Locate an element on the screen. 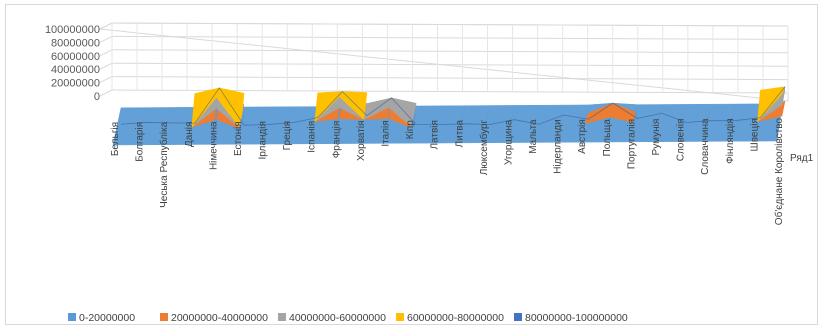 The width and height of the screenshot is (823, 329). category-label: Люксембург is located at coordinates (484, 147).